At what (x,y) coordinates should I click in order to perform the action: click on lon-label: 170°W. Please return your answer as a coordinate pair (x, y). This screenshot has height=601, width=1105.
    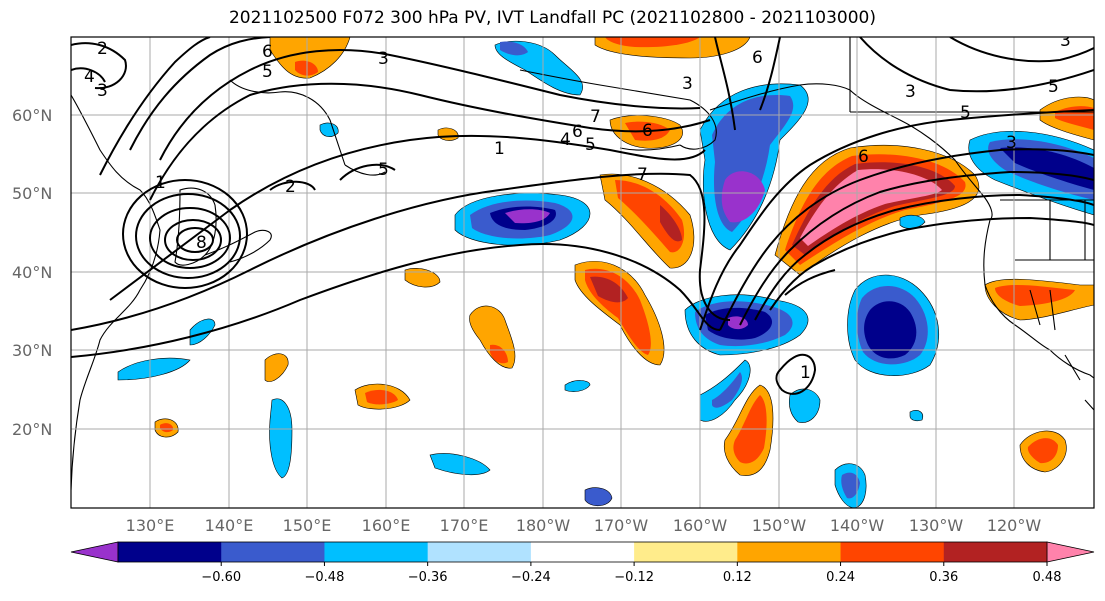
    Looking at the image, I should click on (621, 525).